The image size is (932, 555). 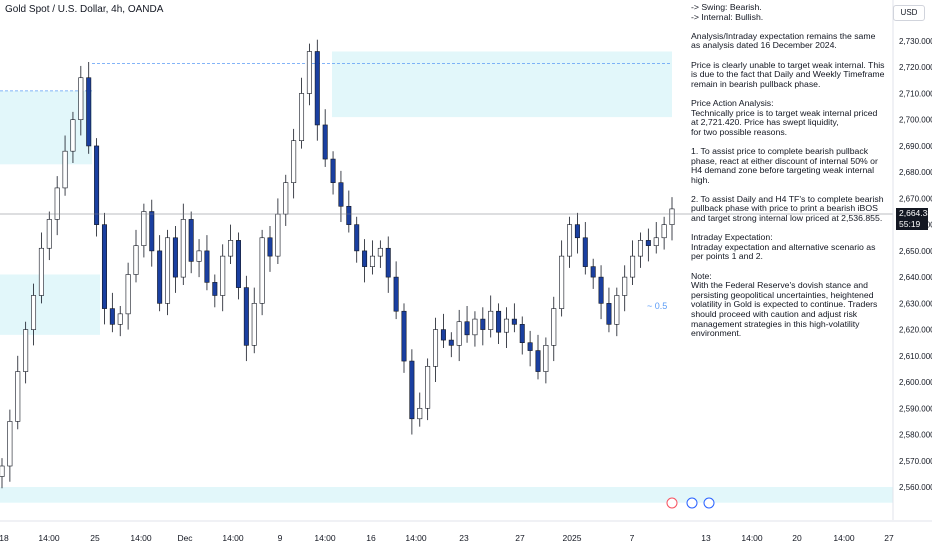 I want to click on price-tick-label: 2,560.000, so click(x=915, y=487).